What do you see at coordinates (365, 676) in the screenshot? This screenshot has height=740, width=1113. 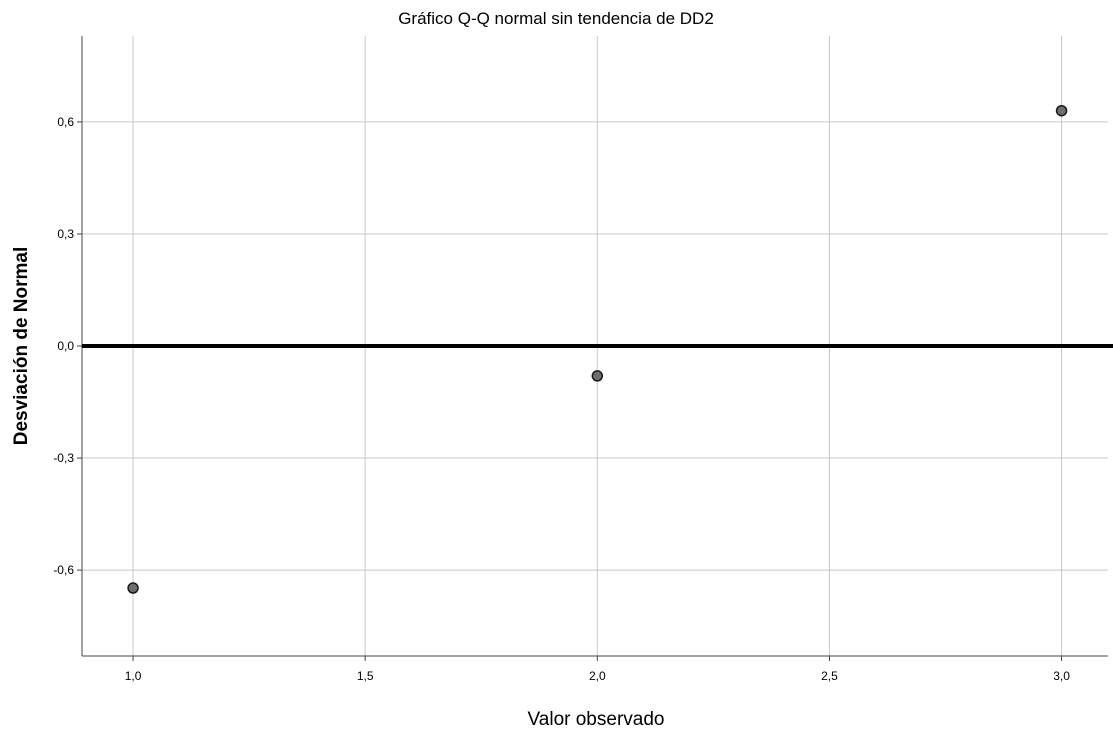 I see `x-tick-label: 1,5` at bounding box center [365, 676].